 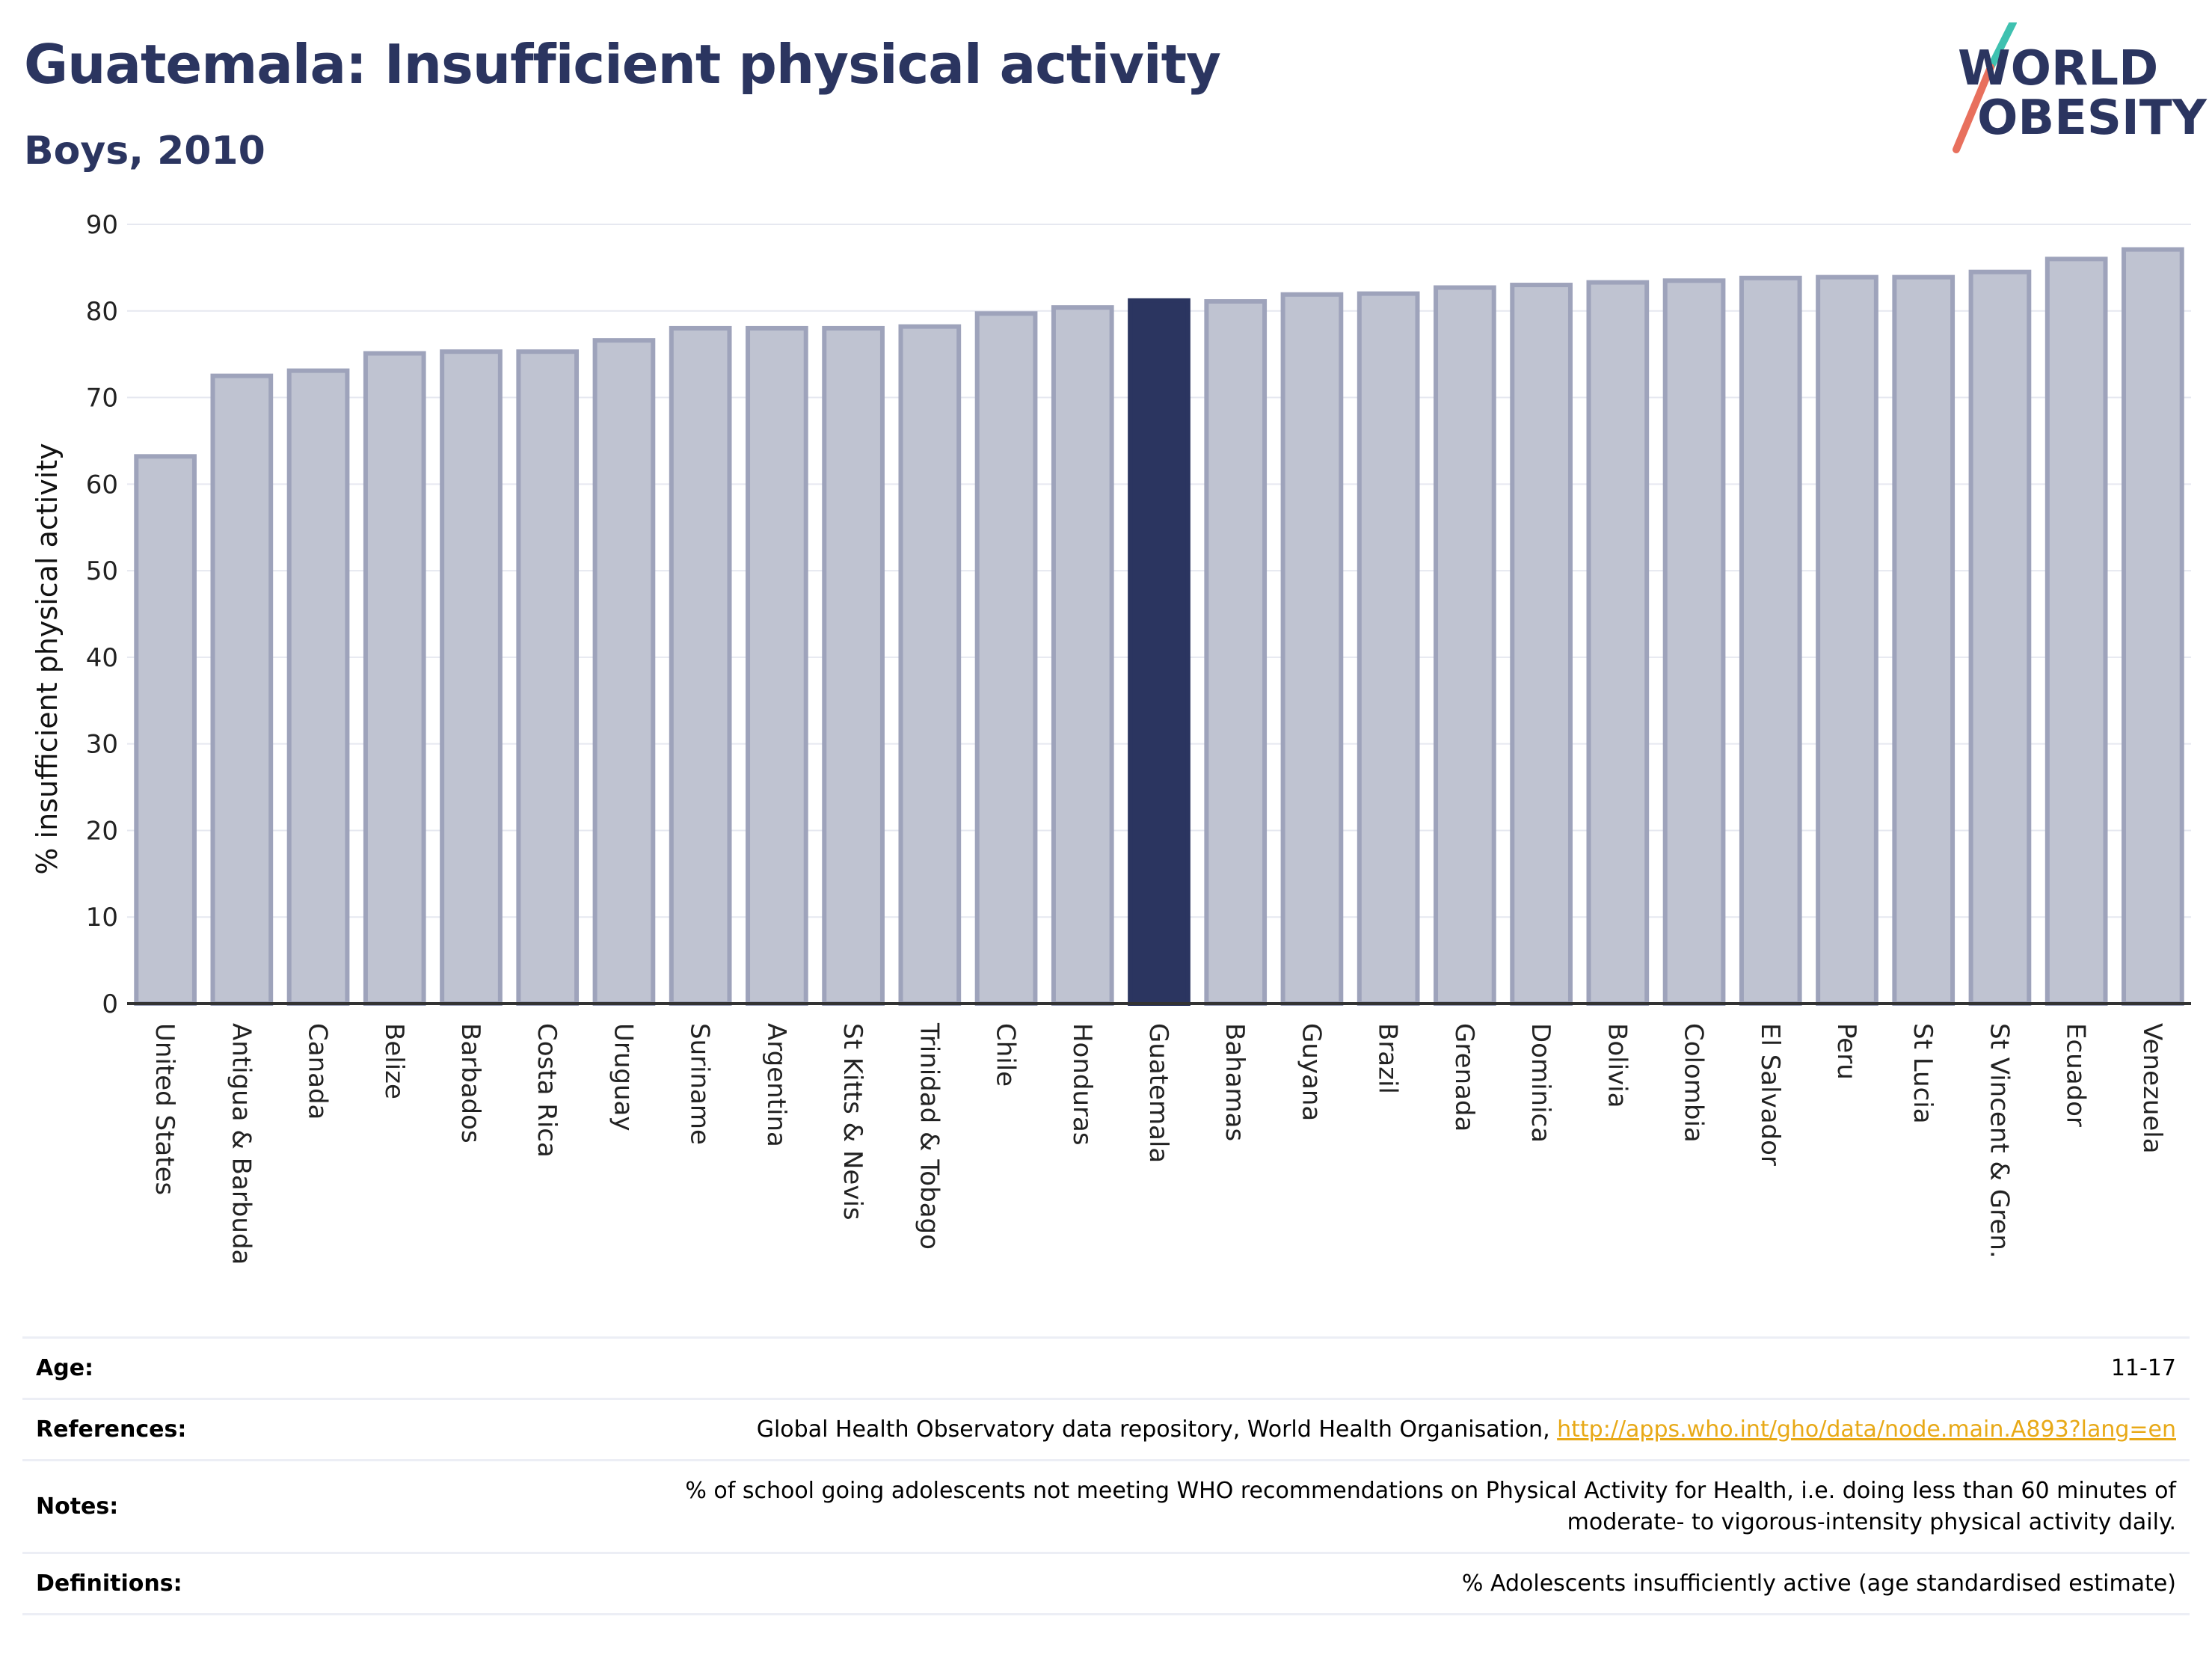 What do you see at coordinates (110, 1004) in the screenshot?
I see `y-tick-label: 0` at bounding box center [110, 1004].